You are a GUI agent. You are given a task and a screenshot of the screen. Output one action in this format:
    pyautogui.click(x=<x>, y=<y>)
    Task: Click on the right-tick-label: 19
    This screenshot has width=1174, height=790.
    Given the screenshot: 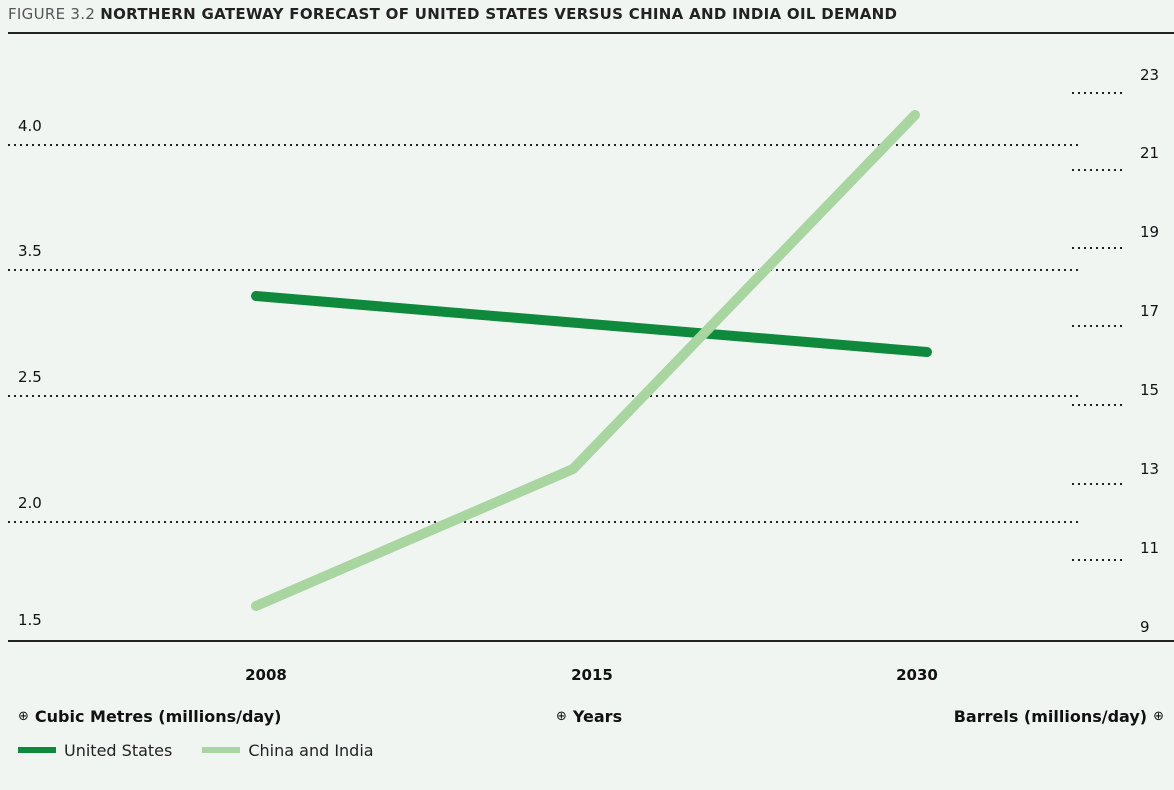 What is the action you would take?
    pyautogui.click(x=1149, y=232)
    